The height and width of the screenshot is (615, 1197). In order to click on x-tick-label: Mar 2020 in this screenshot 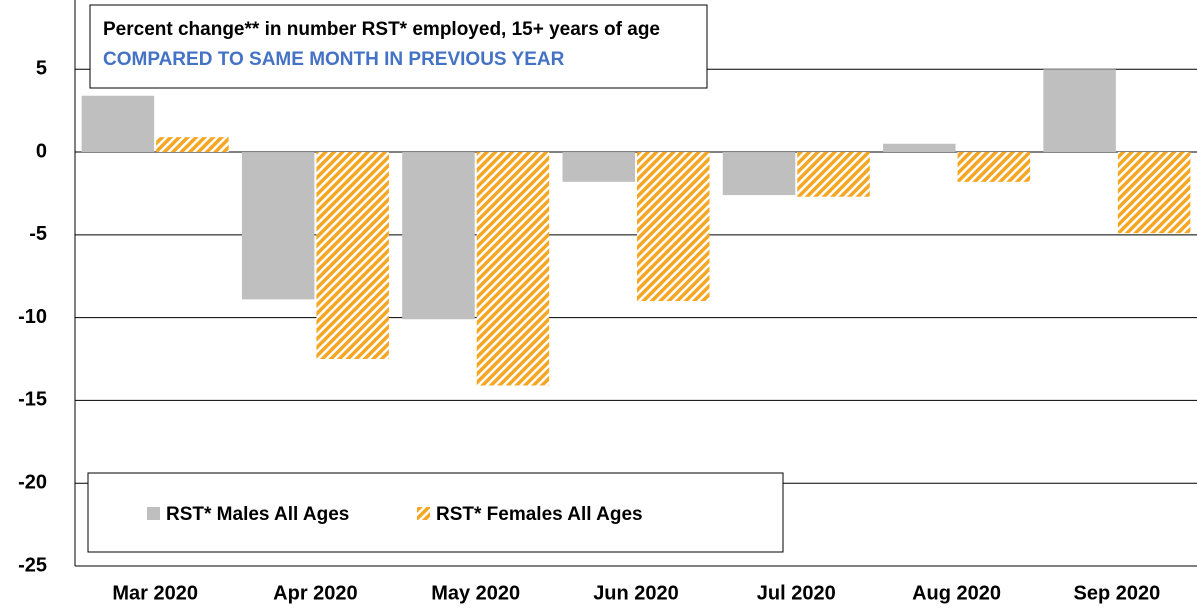, I will do `click(155, 593)`.